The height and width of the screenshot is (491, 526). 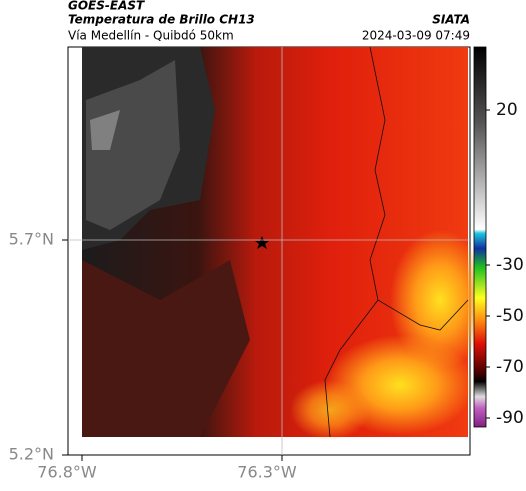 I want to click on lat-tick-label: 5.2°N, so click(x=31, y=454).